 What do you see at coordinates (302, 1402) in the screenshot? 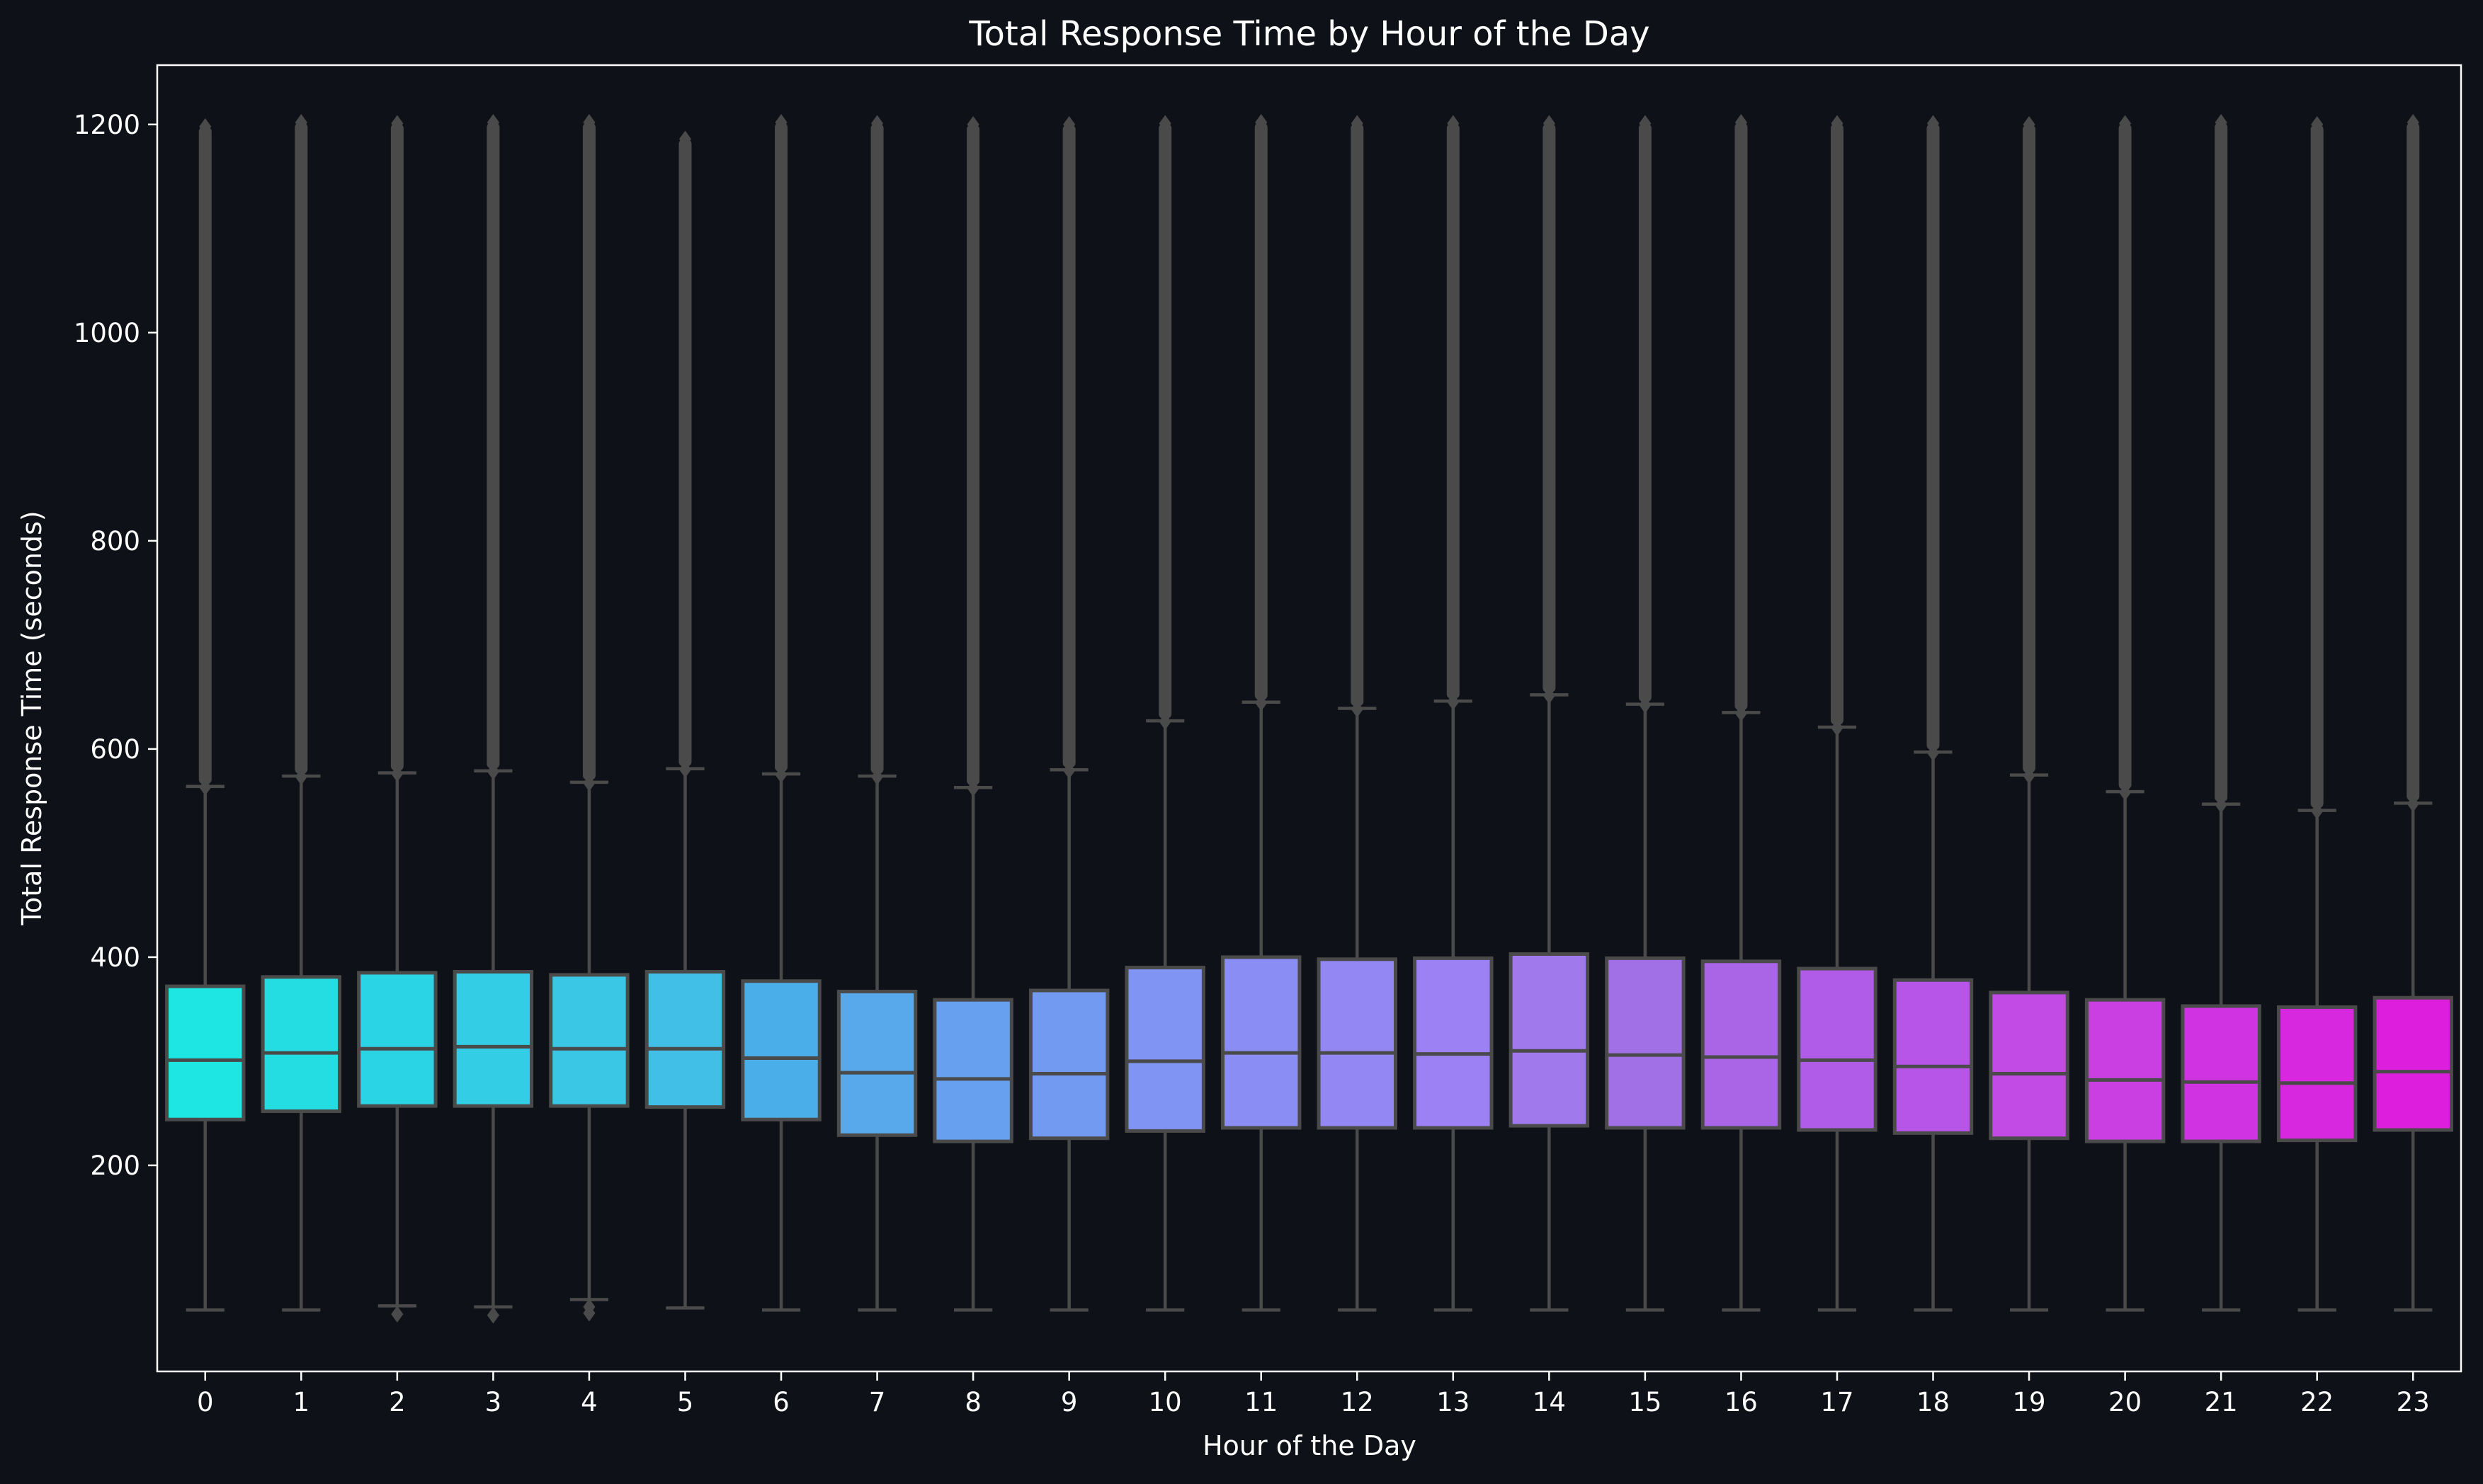
I see `x-tick-label: 1` at bounding box center [302, 1402].